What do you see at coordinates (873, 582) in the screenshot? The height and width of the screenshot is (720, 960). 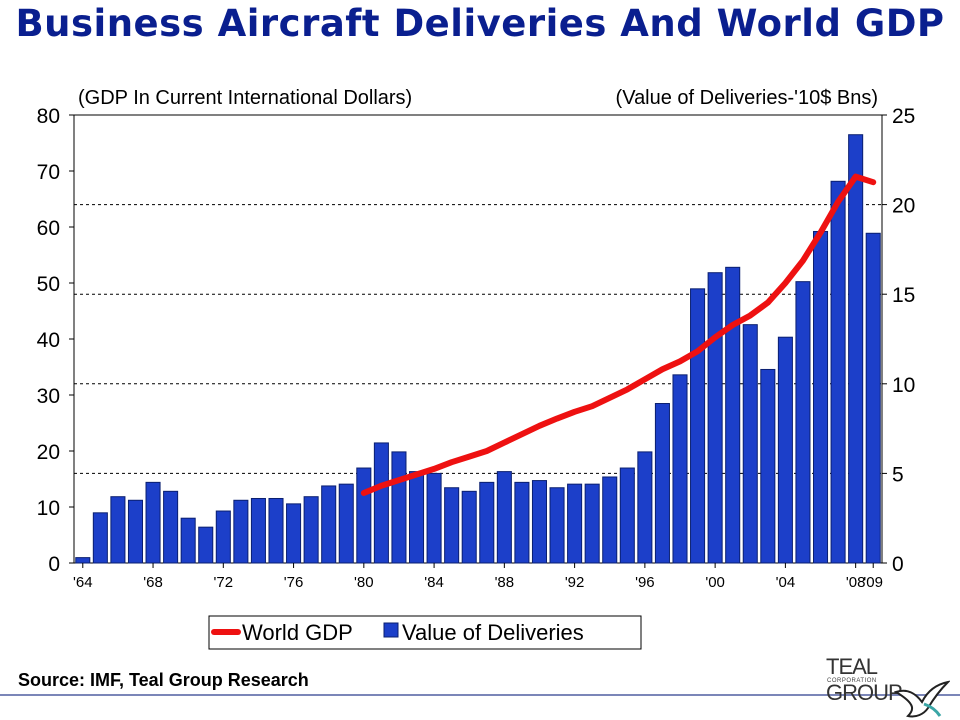 I see `x-axis-tick-label: '09` at bounding box center [873, 582].